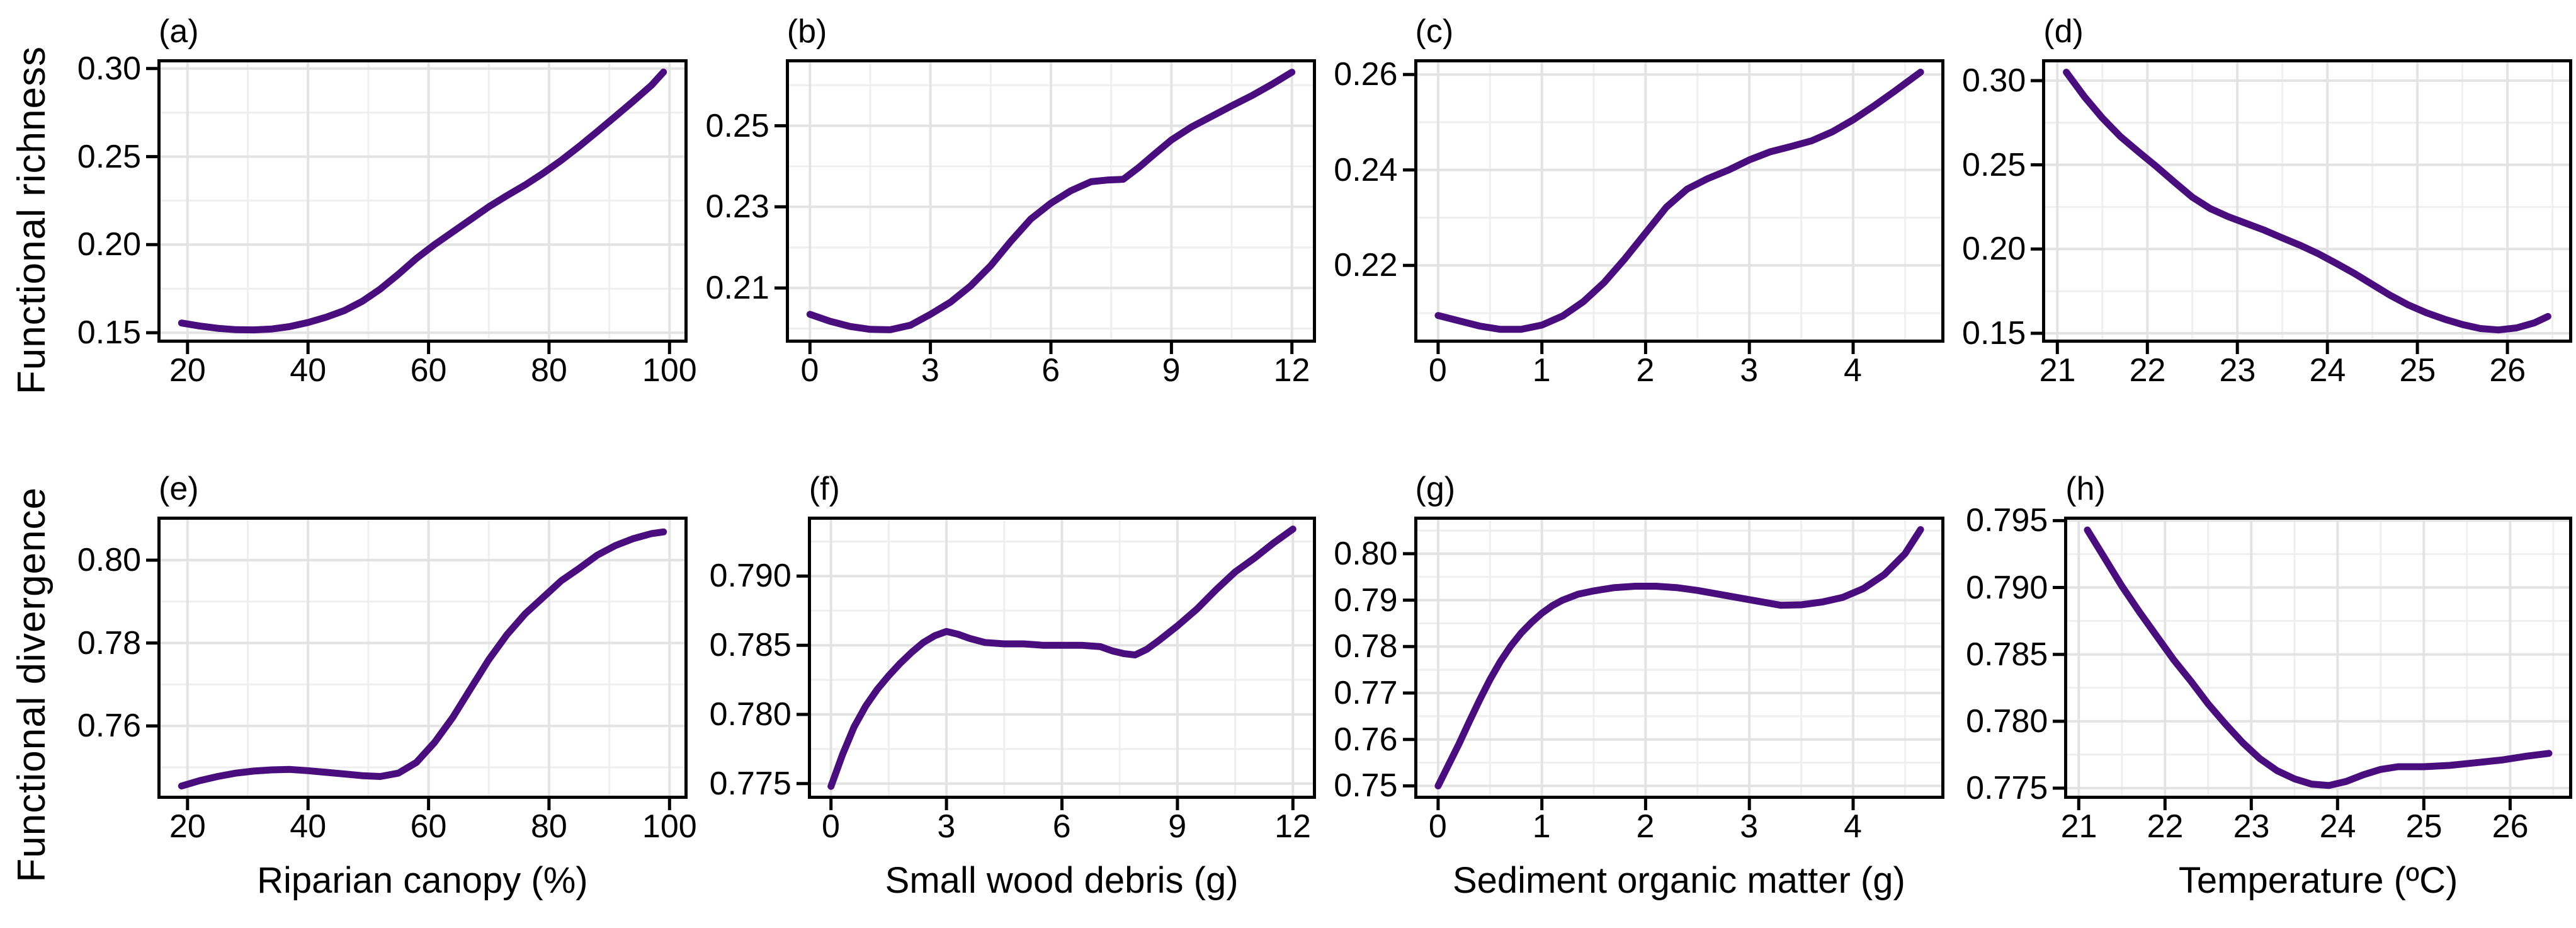 The image size is (2576, 928). Describe the element at coordinates (1366, 739) in the screenshot. I see `y-tick-label: 0.76` at that location.